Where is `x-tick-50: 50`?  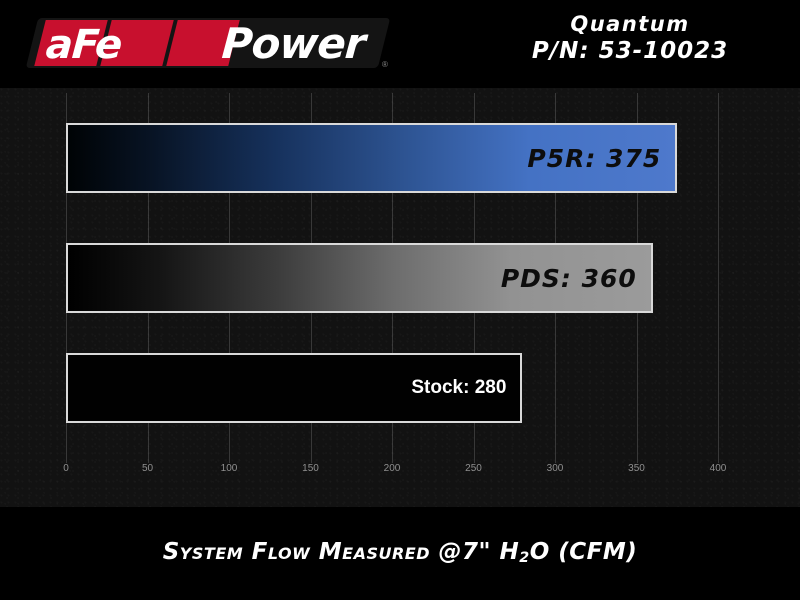 x-tick-50: 50 is located at coordinates (147, 468).